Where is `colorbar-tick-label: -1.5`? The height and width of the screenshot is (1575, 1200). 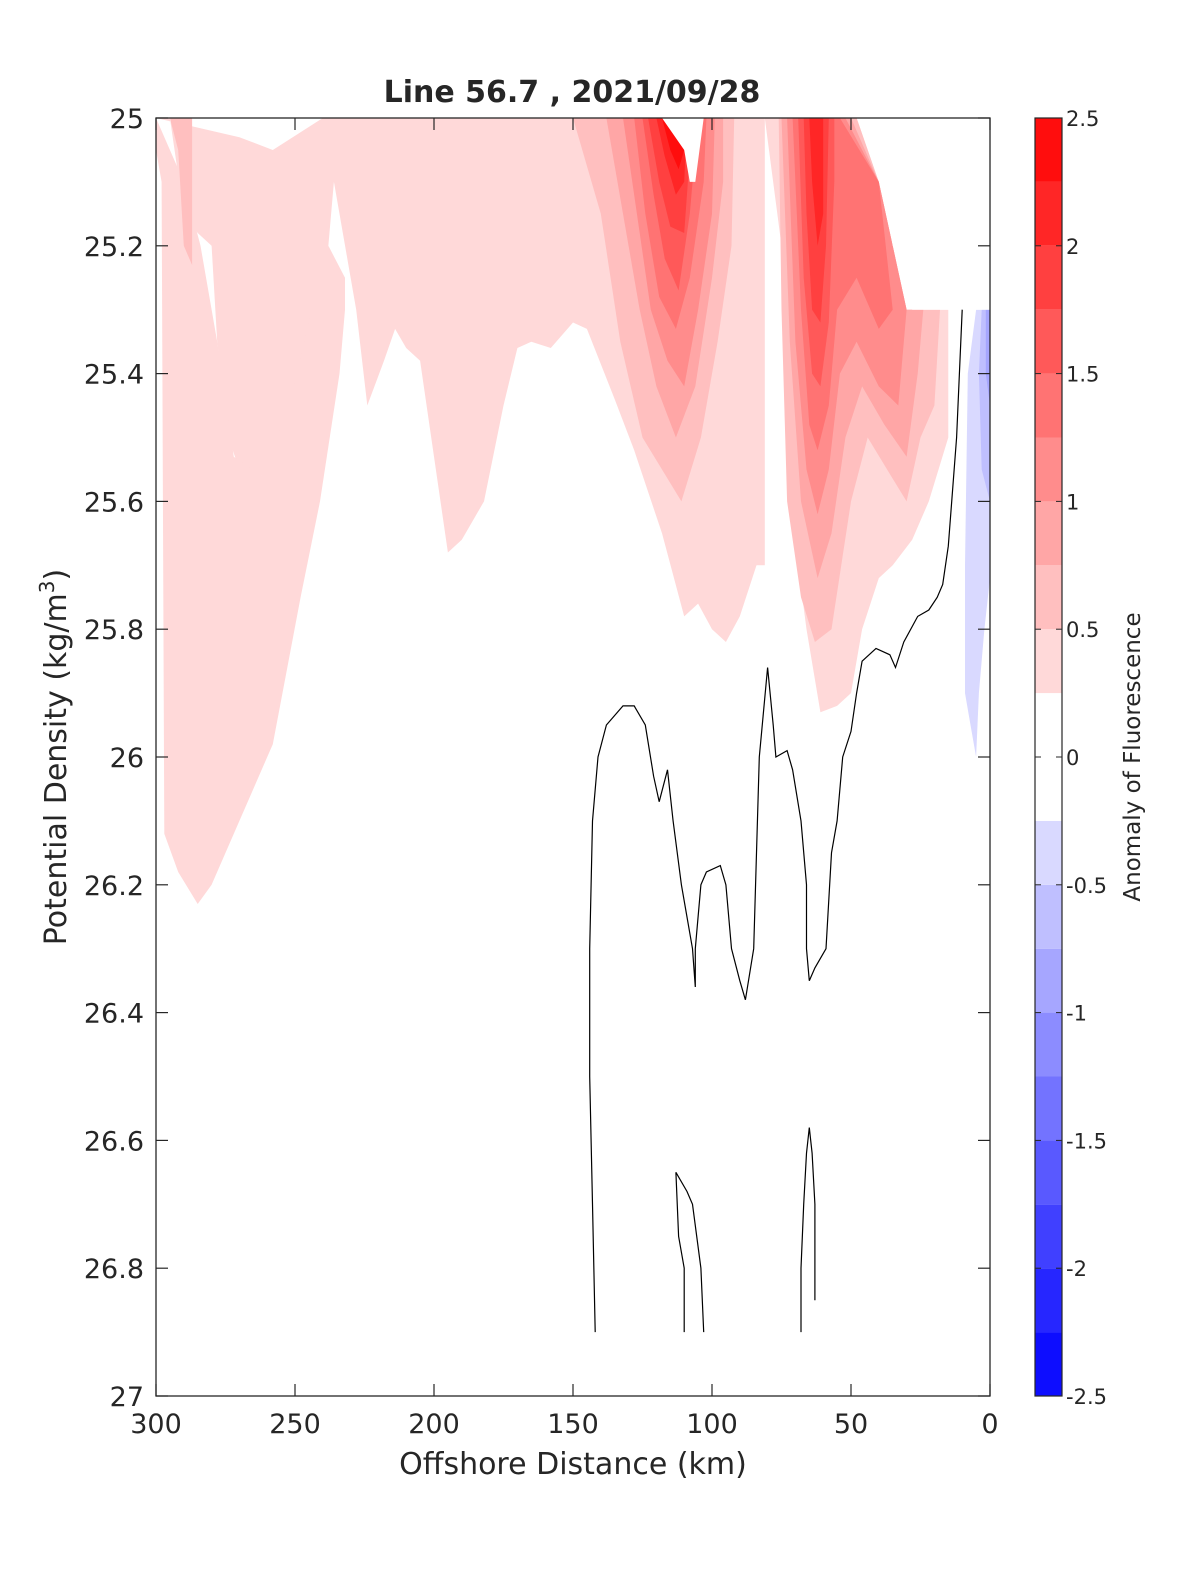 colorbar-tick-label: -1.5 is located at coordinates (1086, 1141).